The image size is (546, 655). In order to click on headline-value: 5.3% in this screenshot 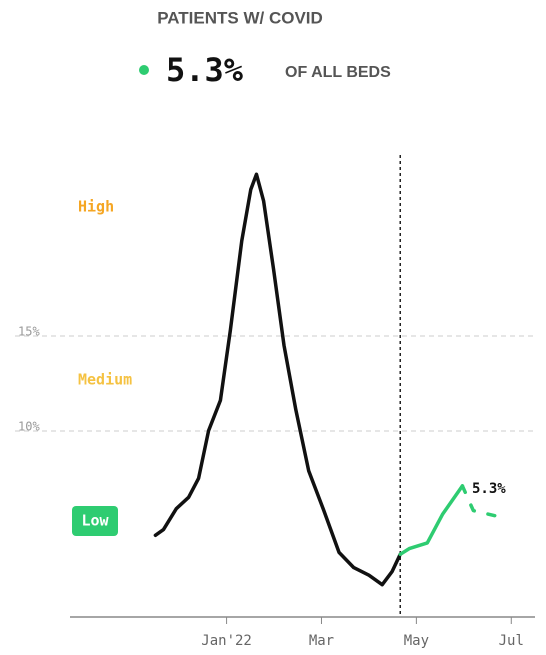, I will do `click(205, 70)`.